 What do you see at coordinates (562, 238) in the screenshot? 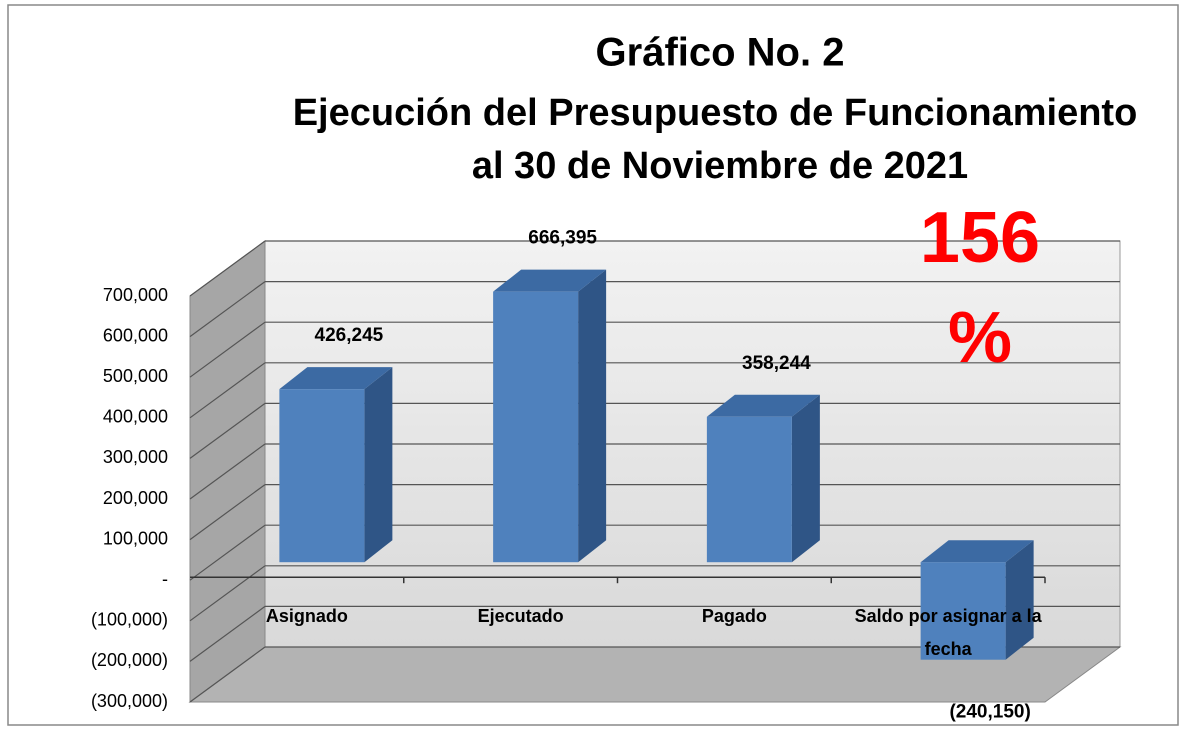
I see `value-label: 666,395` at bounding box center [562, 238].